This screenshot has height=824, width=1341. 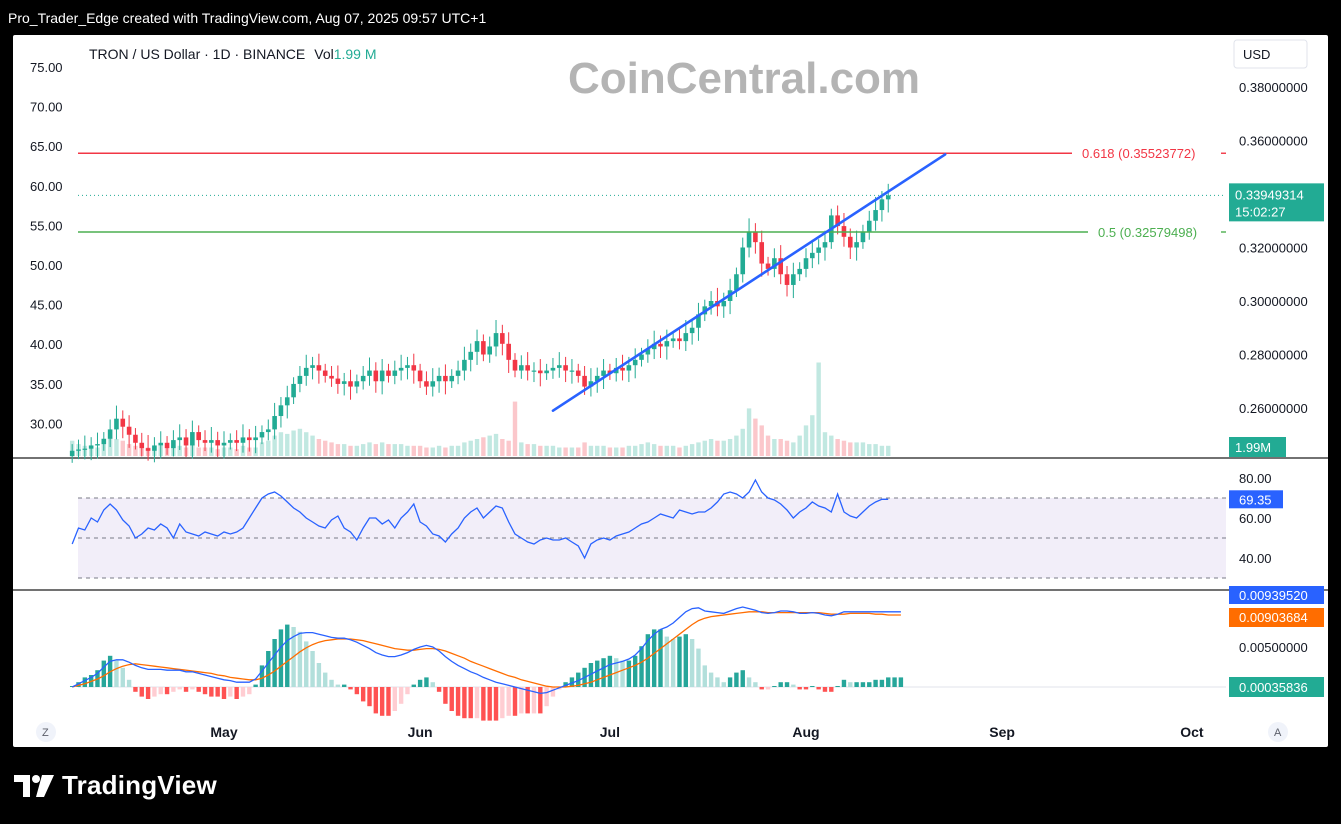 I want to click on currency-button, so click(x=1270, y=54).